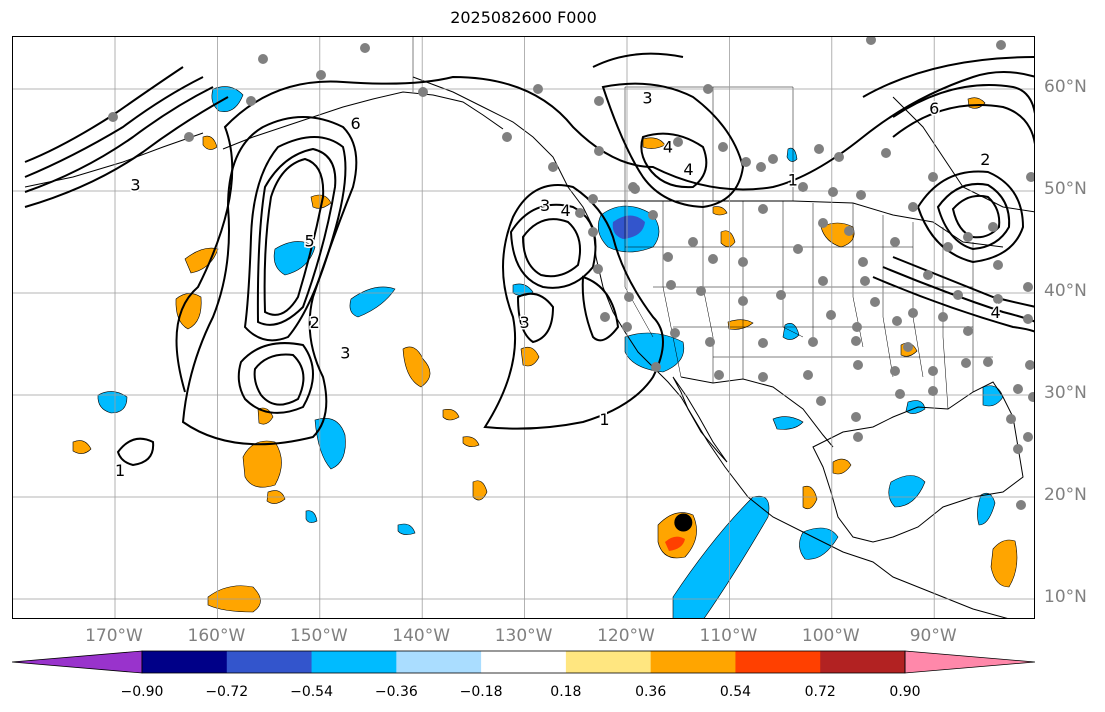  What do you see at coordinates (626, 636) in the screenshot?
I see `longitude-label: 120°W` at bounding box center [626, 636].